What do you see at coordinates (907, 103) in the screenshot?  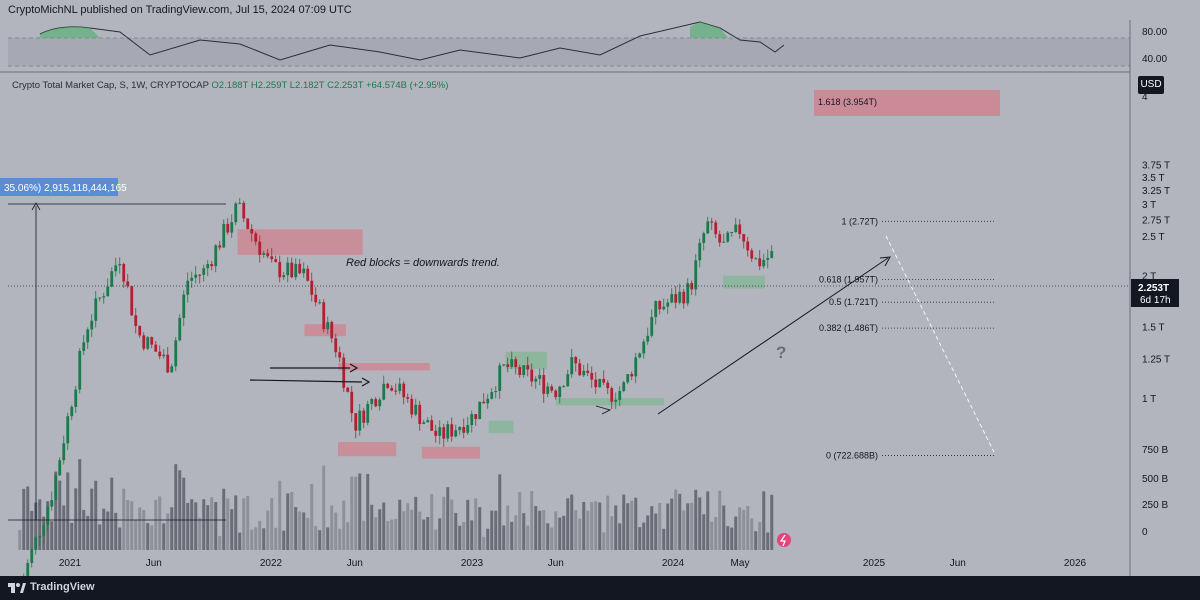 I see `target-zone-box` at bounding box center [907, 103].